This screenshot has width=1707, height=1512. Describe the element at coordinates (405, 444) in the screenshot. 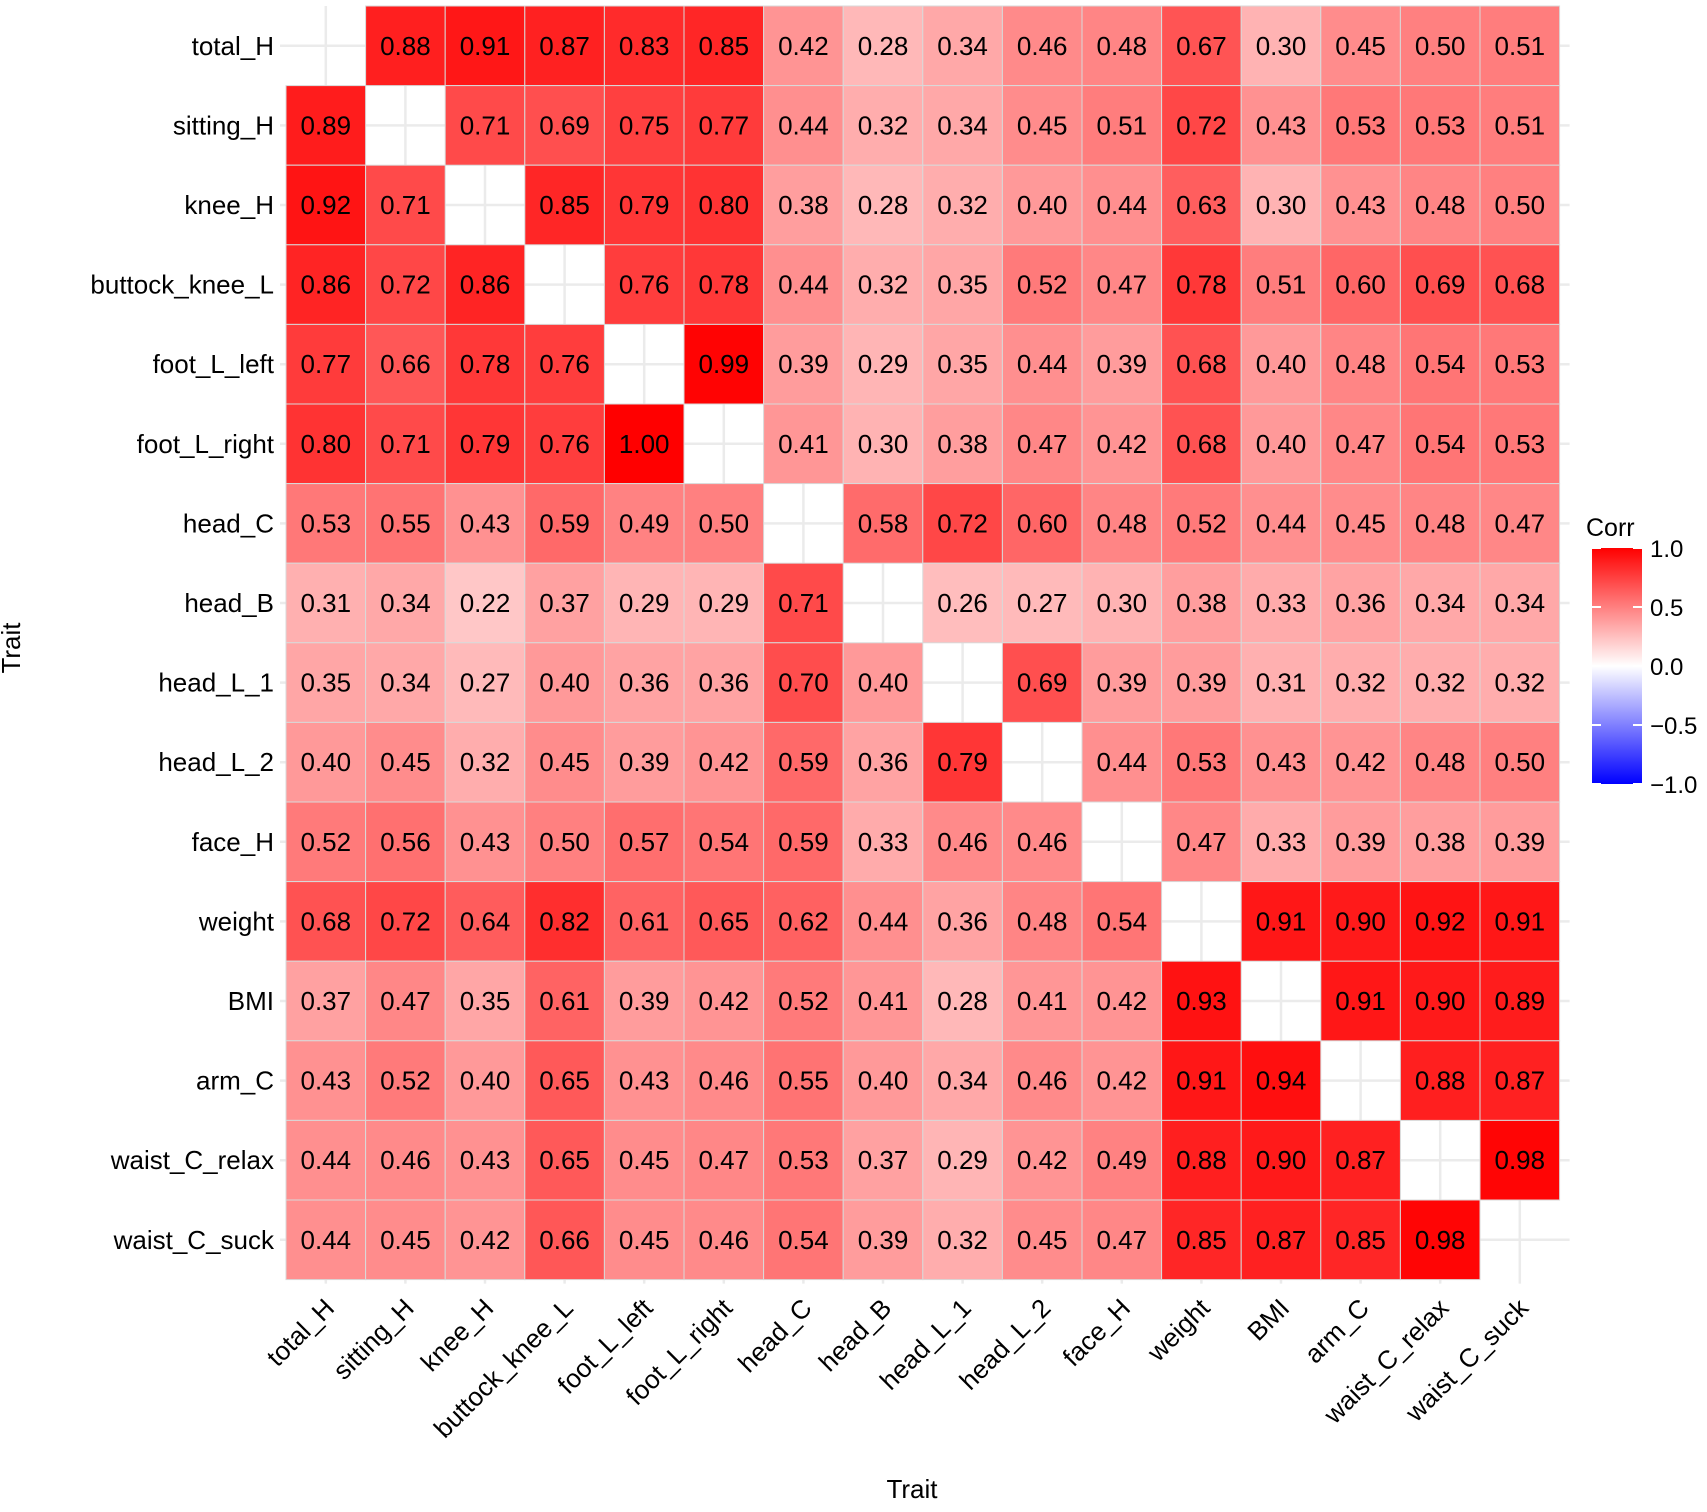

I see `cell-value-label: 0.71` at that location.